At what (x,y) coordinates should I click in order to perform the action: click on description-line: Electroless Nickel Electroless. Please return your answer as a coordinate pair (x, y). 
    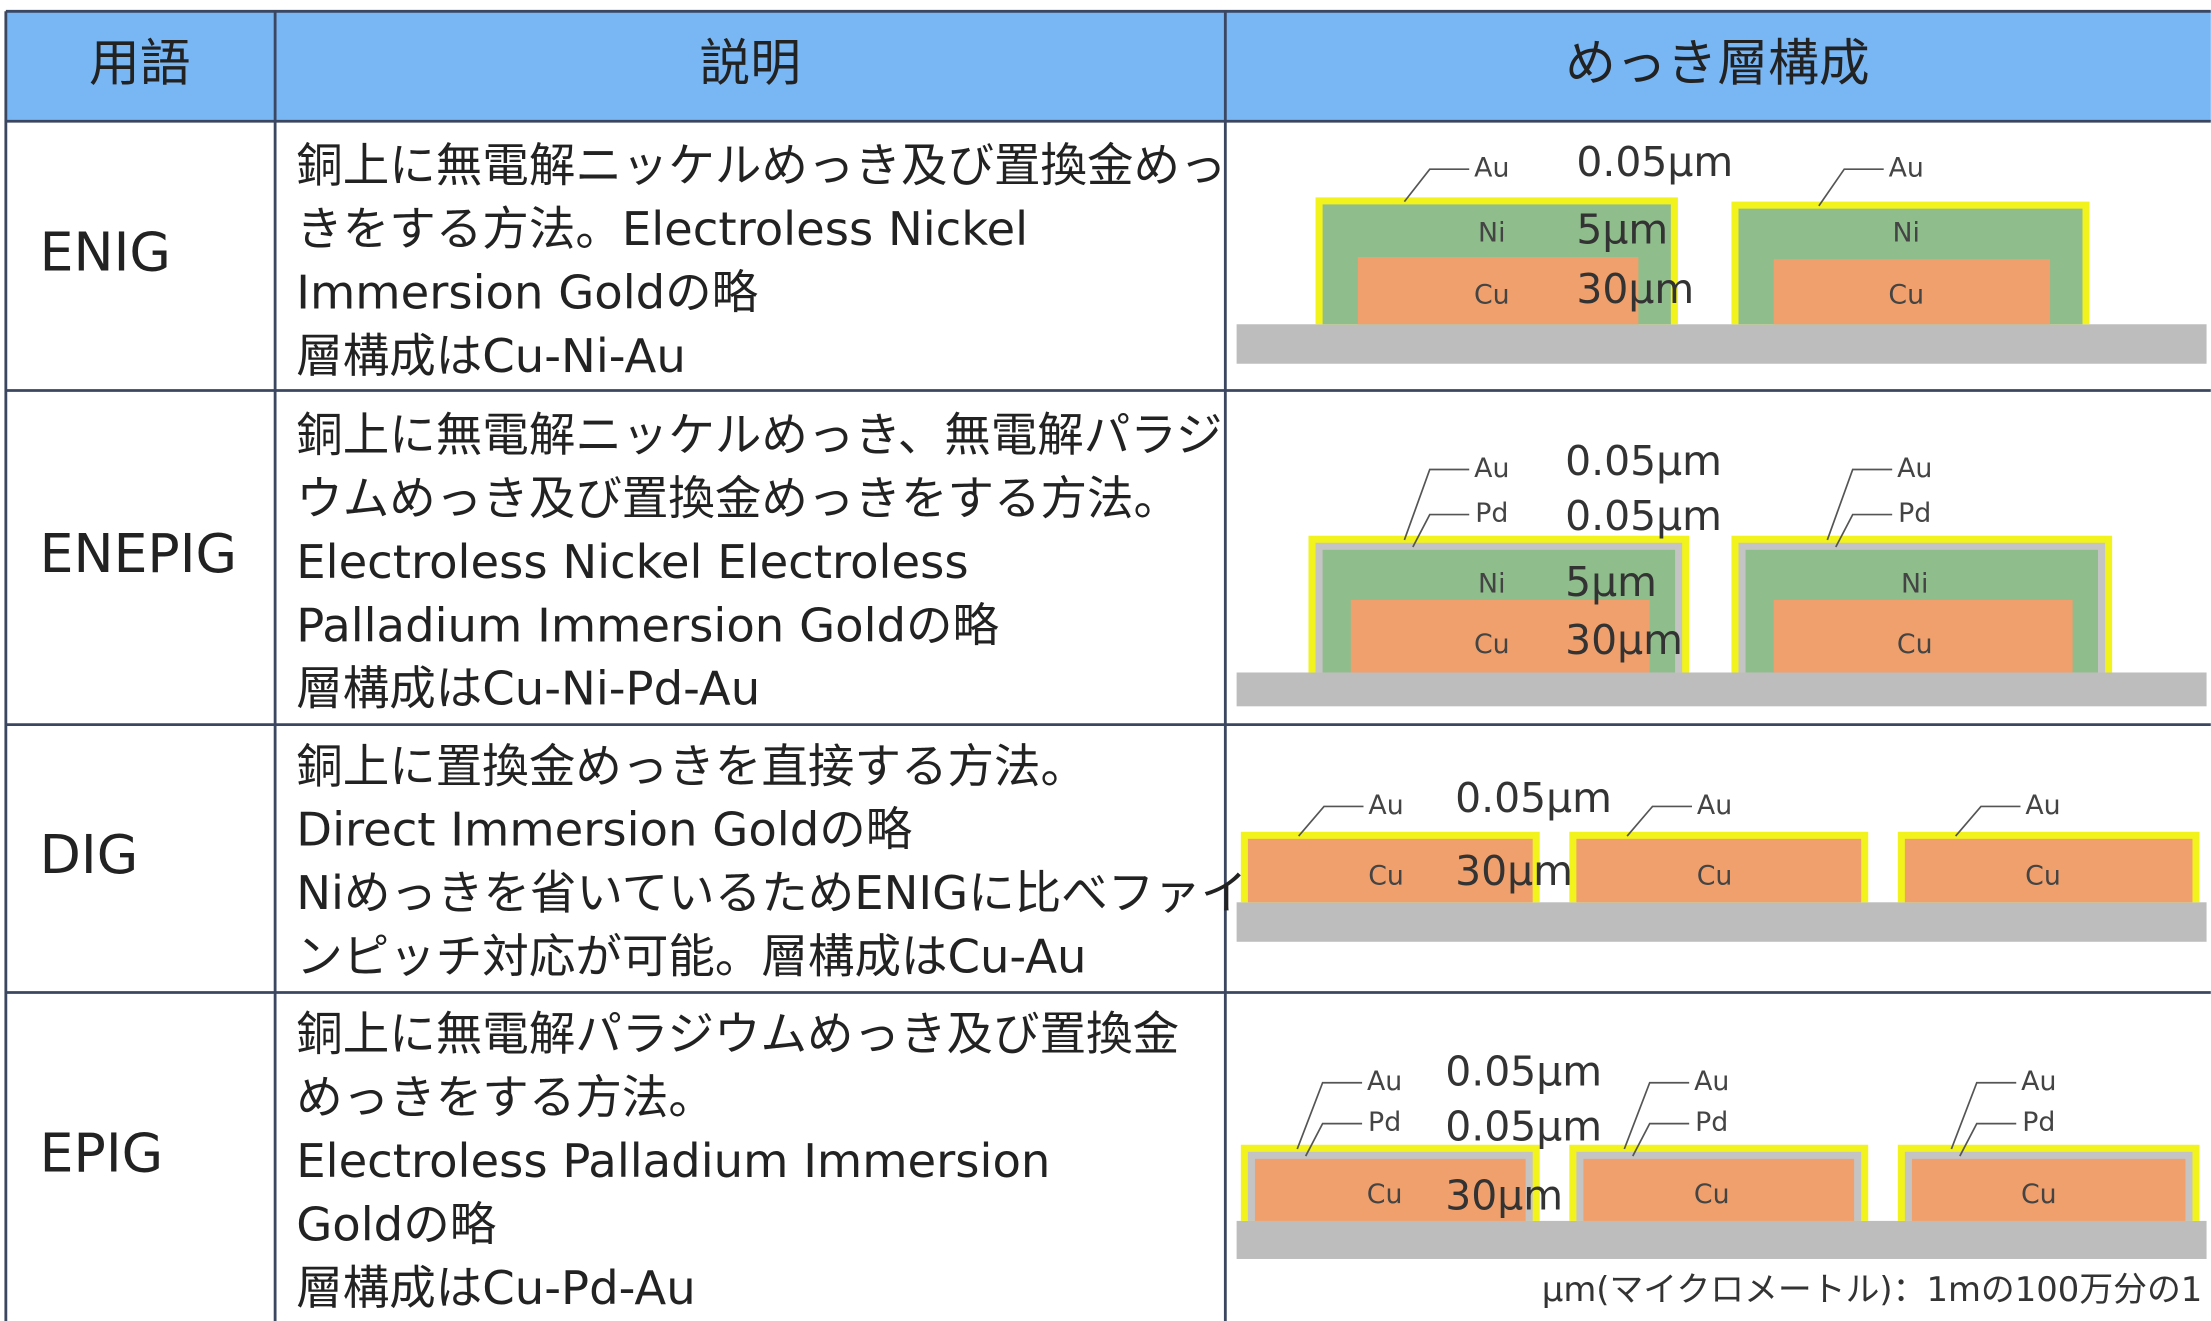
    Looking at the image, I should click on (632, 562).